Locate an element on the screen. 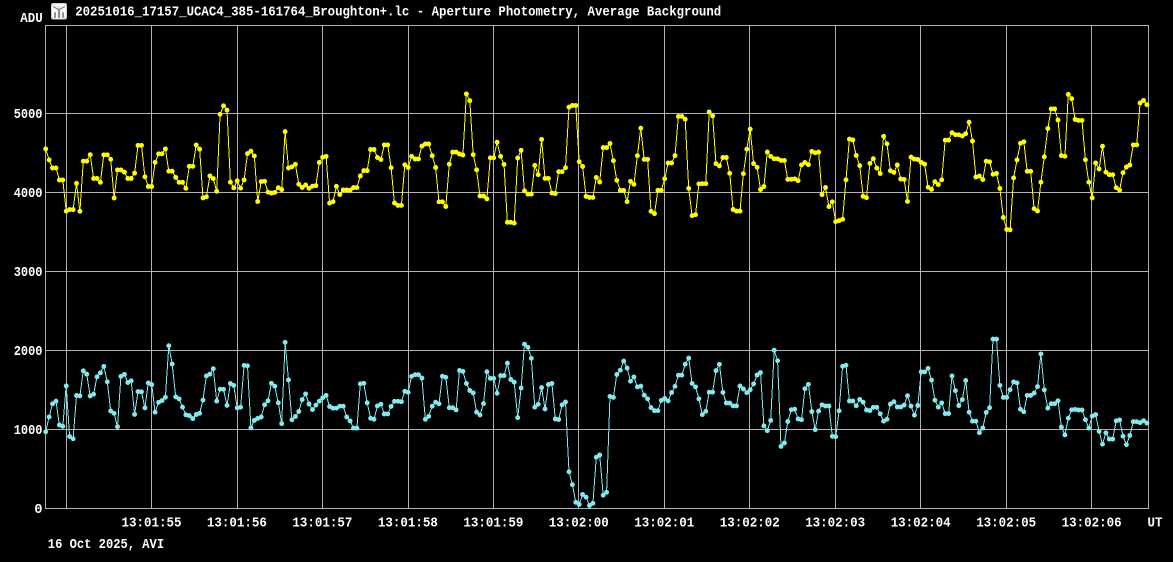 Image resolution: width=1173 pixels, height=562 pixels. svg-text: 1000 is located at coordinates (28, 431).